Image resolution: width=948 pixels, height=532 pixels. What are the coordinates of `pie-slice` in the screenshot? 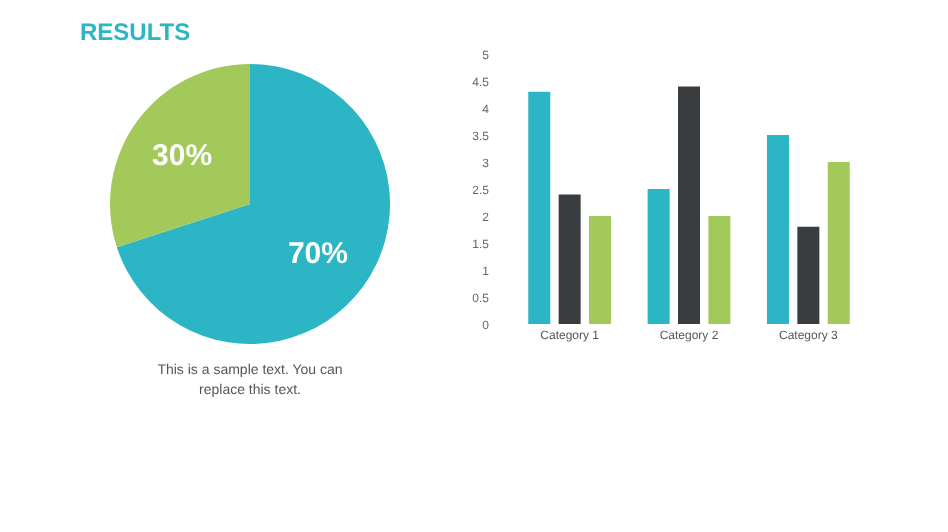 It's located at (180, 156).